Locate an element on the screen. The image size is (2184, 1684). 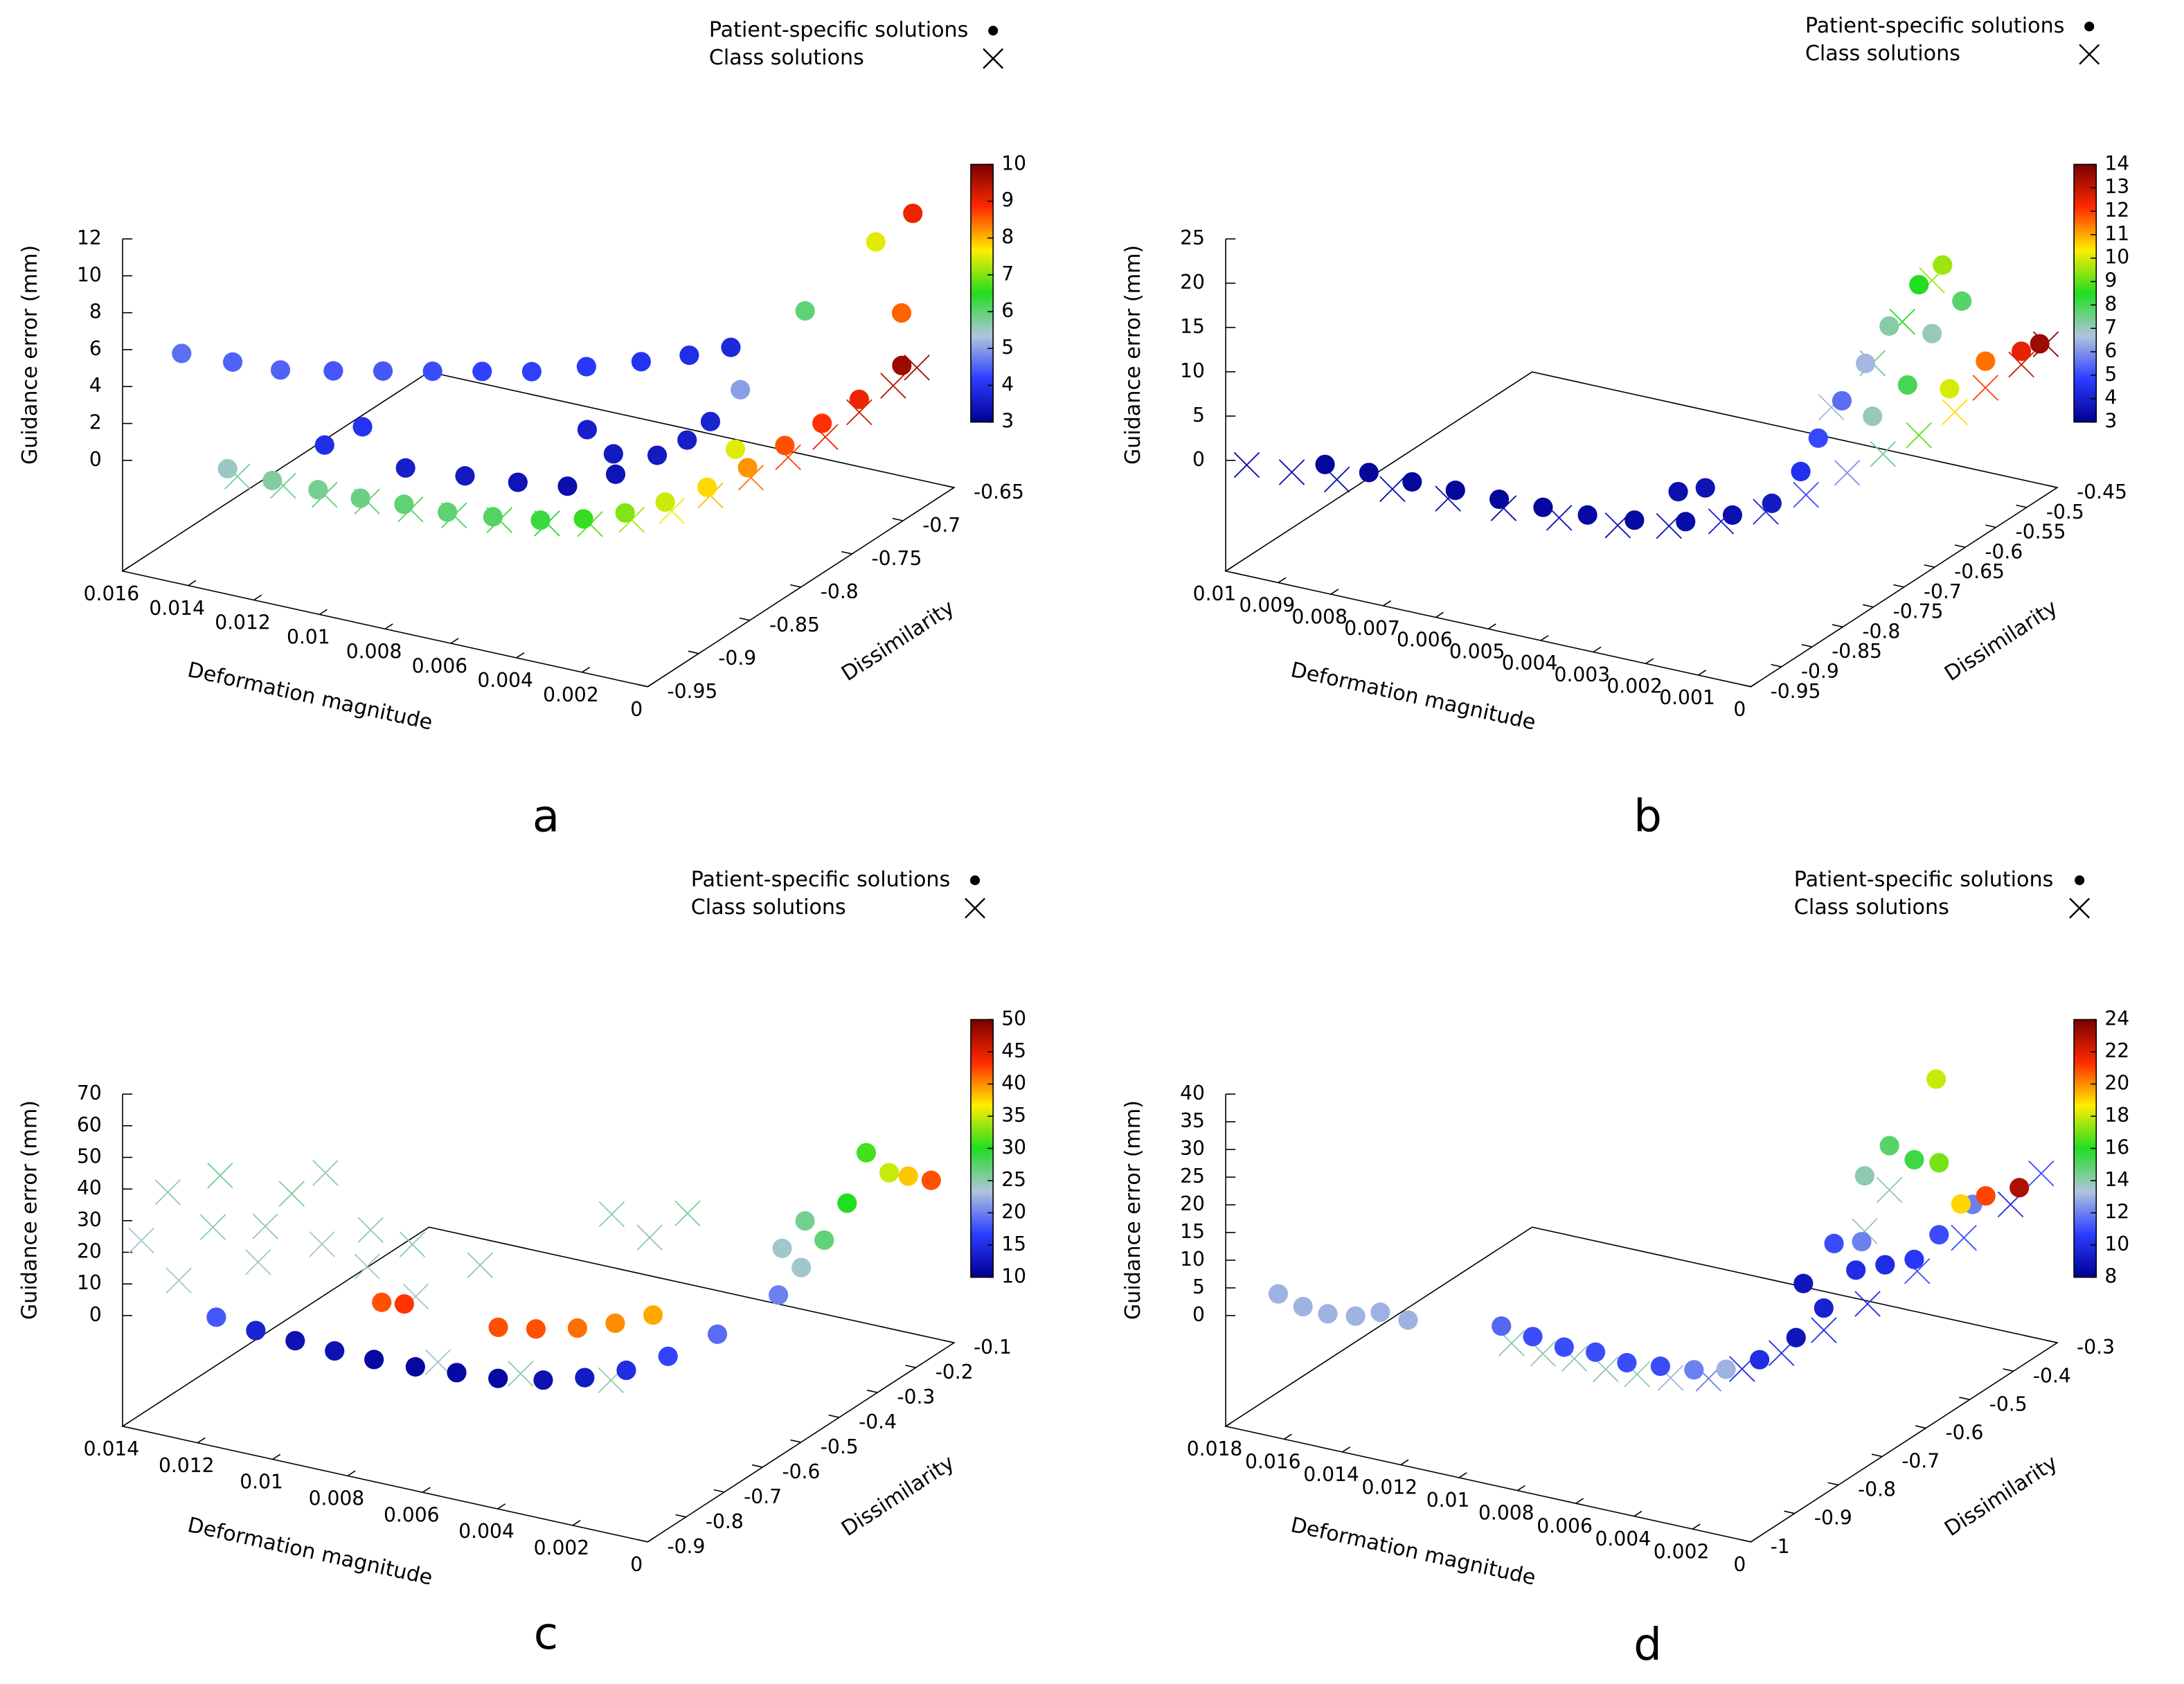
x-tick-label: 0.004 is located at coordinates (486, 1531).